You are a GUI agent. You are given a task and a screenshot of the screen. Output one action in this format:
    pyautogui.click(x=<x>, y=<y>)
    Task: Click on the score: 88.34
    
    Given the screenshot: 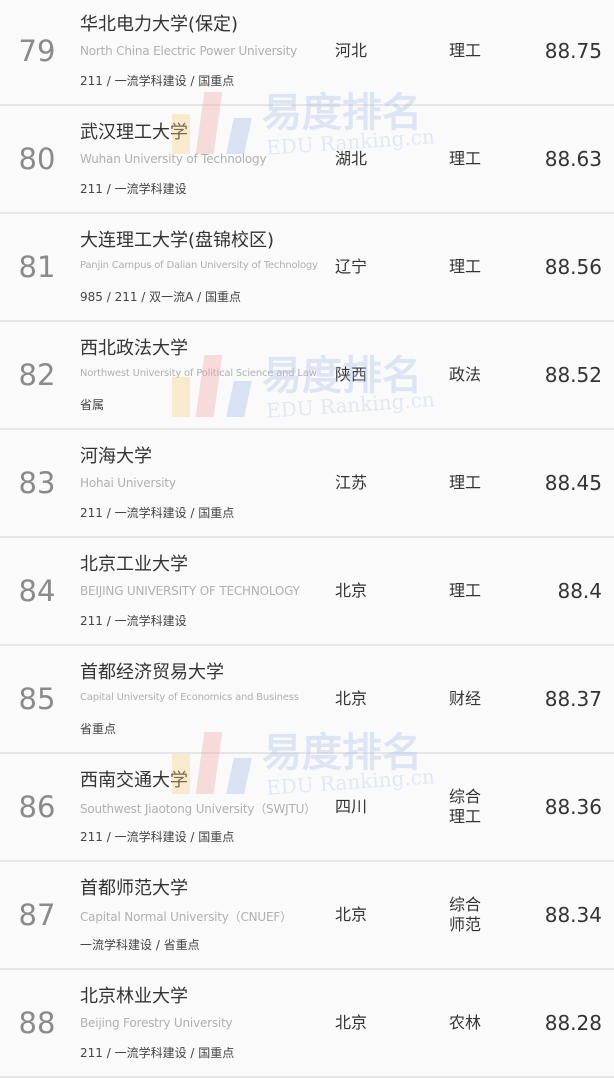 What is the action you would take?
    pyautogui.click(x=573, y=915)
    